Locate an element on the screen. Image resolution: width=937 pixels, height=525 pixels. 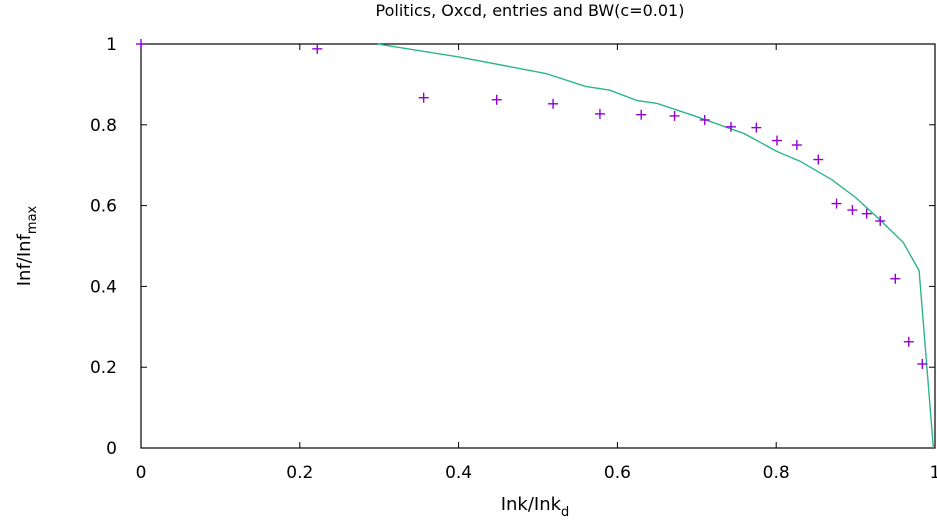
y-tick-label: 0.4 is located at coordinates (103, 287).